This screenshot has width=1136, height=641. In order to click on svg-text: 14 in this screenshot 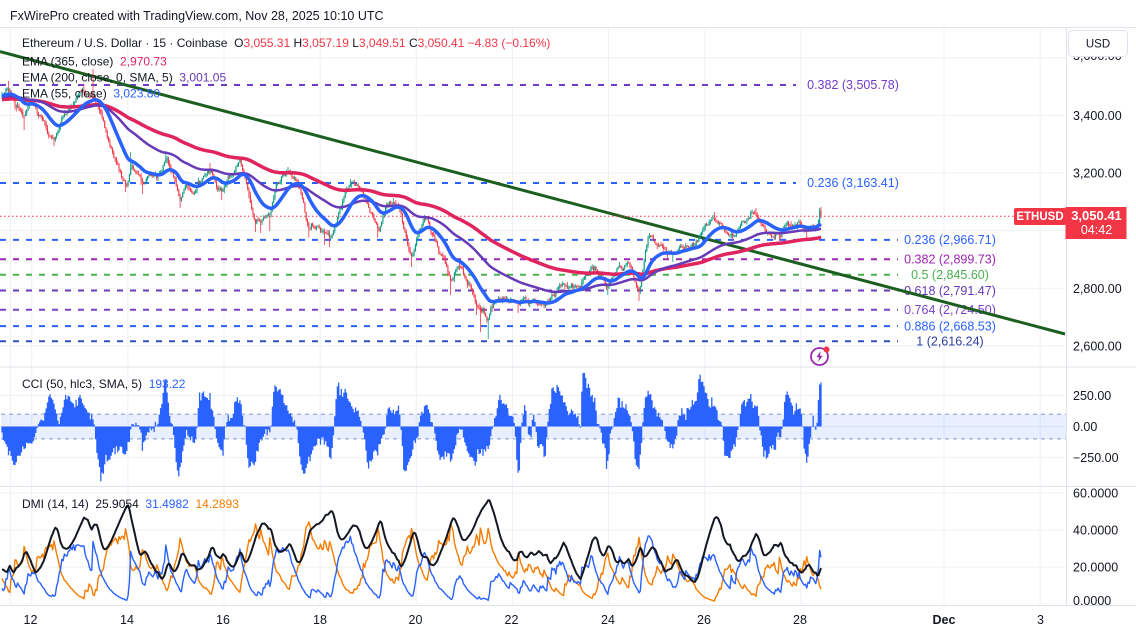, I will do `click(127, 620)`.